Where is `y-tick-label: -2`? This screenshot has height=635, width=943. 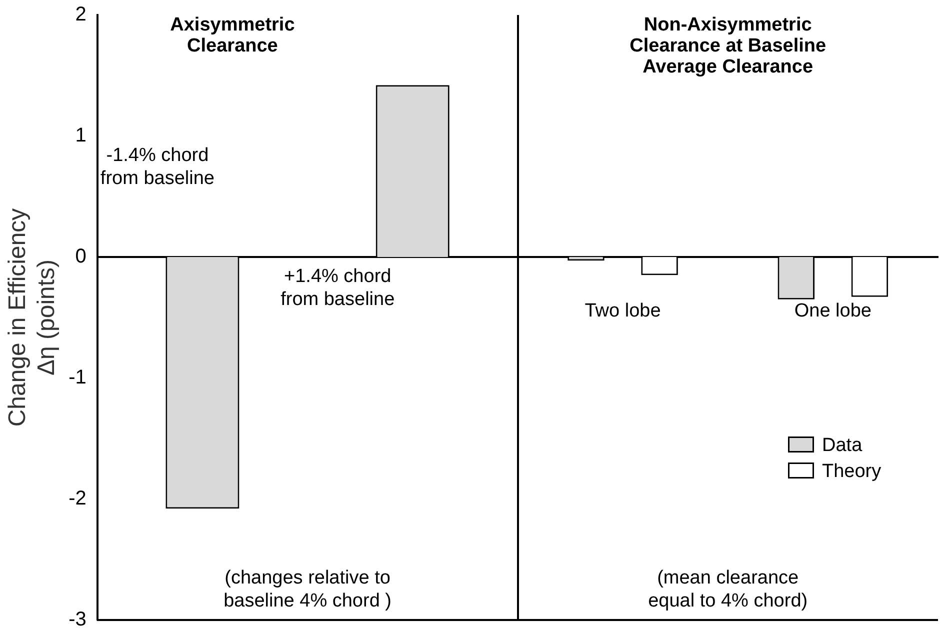 y-tick-label: -2 is located at coordinates (77, 499).